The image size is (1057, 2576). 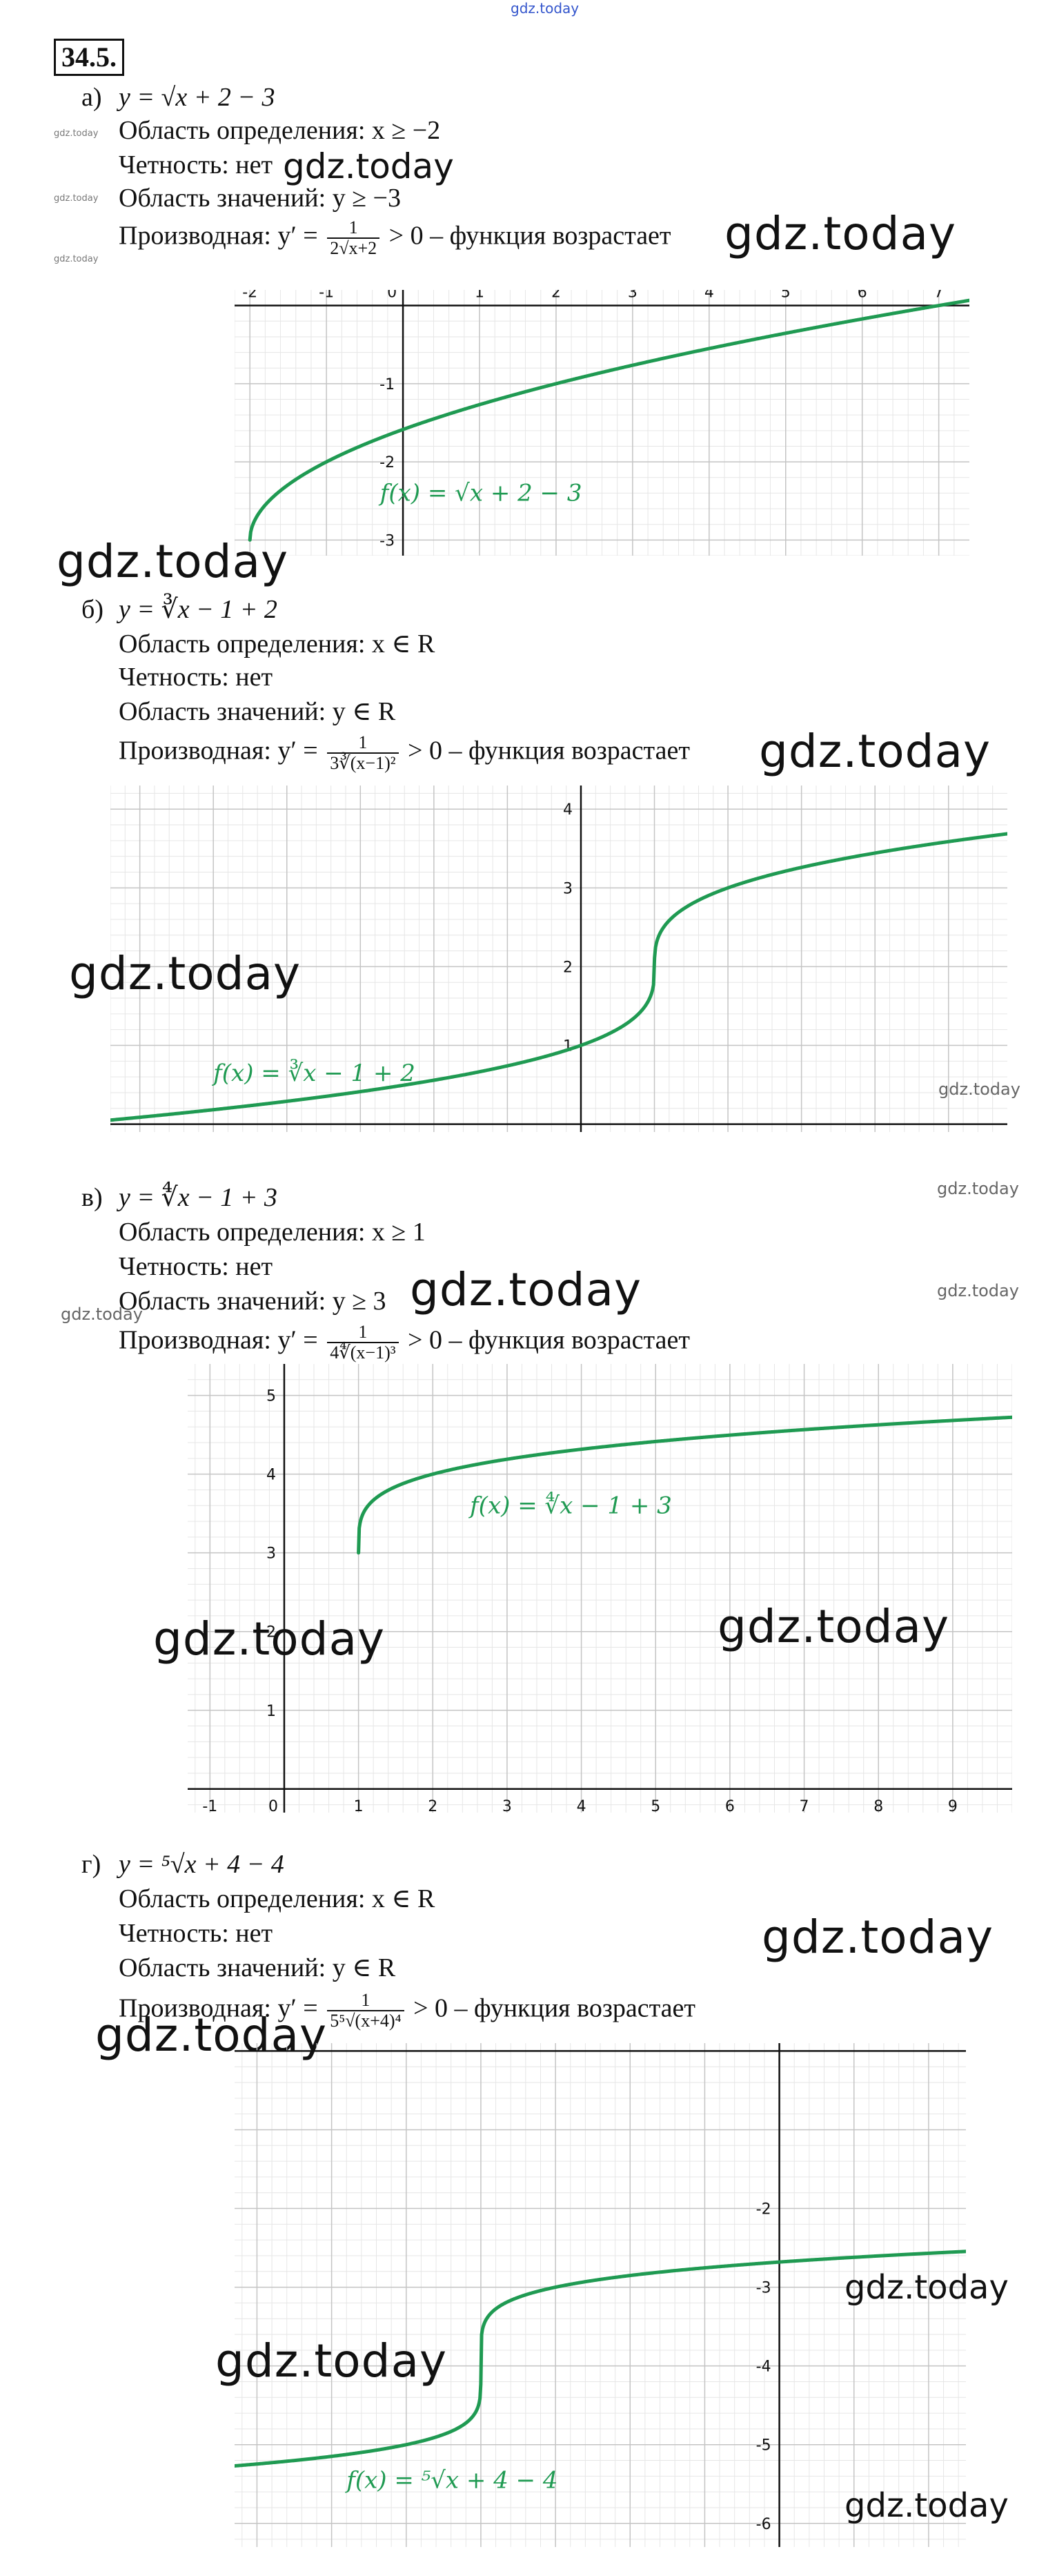 I want to click on part-g-range: Область значений: y ∈ R, so click(x=257, y=1967).